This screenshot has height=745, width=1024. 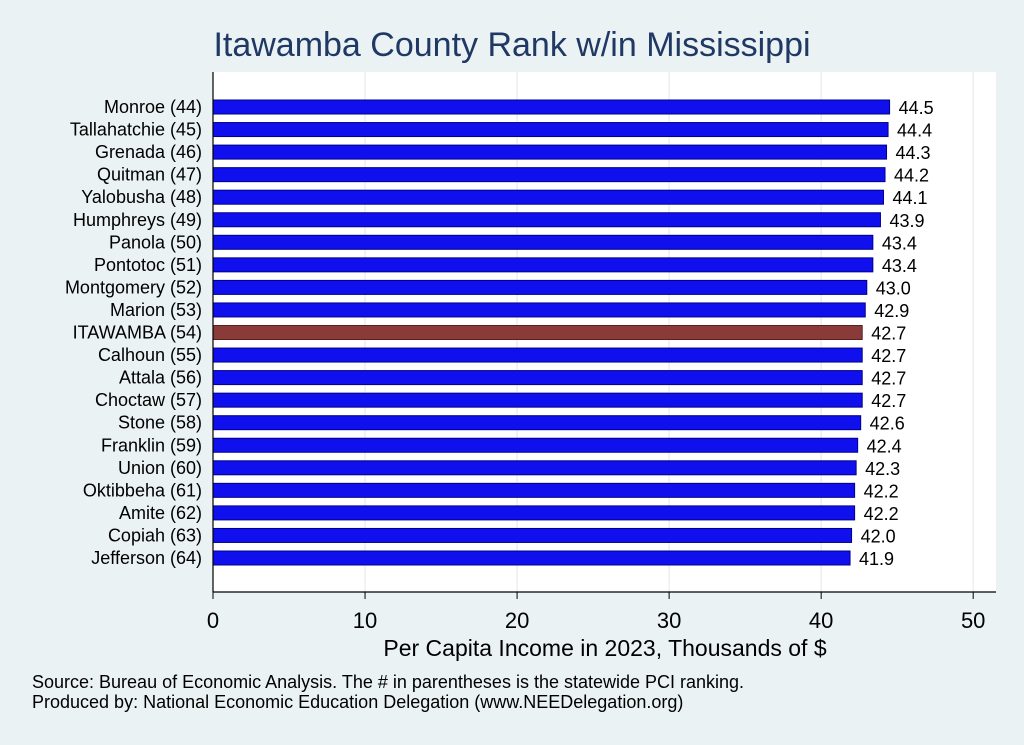 I want to click on value-label: 42.4, so click(x=884, y=446).